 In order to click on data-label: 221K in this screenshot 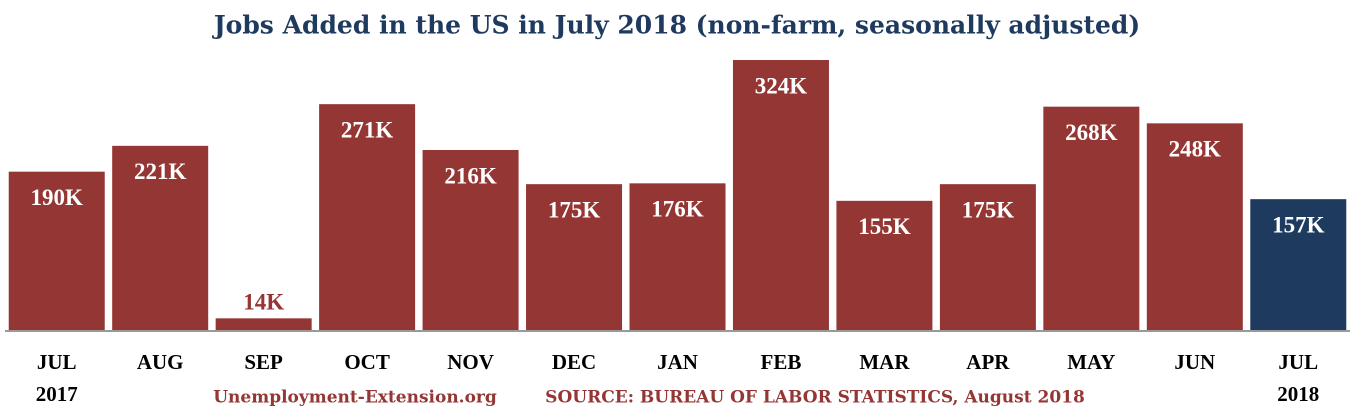, I will do `click(160, 171)`.